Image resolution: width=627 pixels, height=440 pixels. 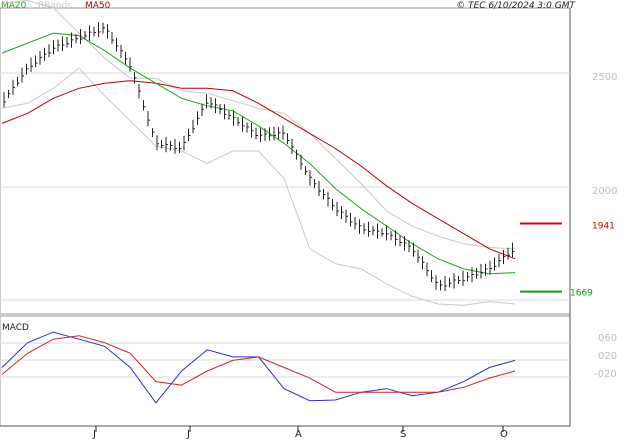 I want to click on macd-tick-060: 060, so click(x=607, y=338).